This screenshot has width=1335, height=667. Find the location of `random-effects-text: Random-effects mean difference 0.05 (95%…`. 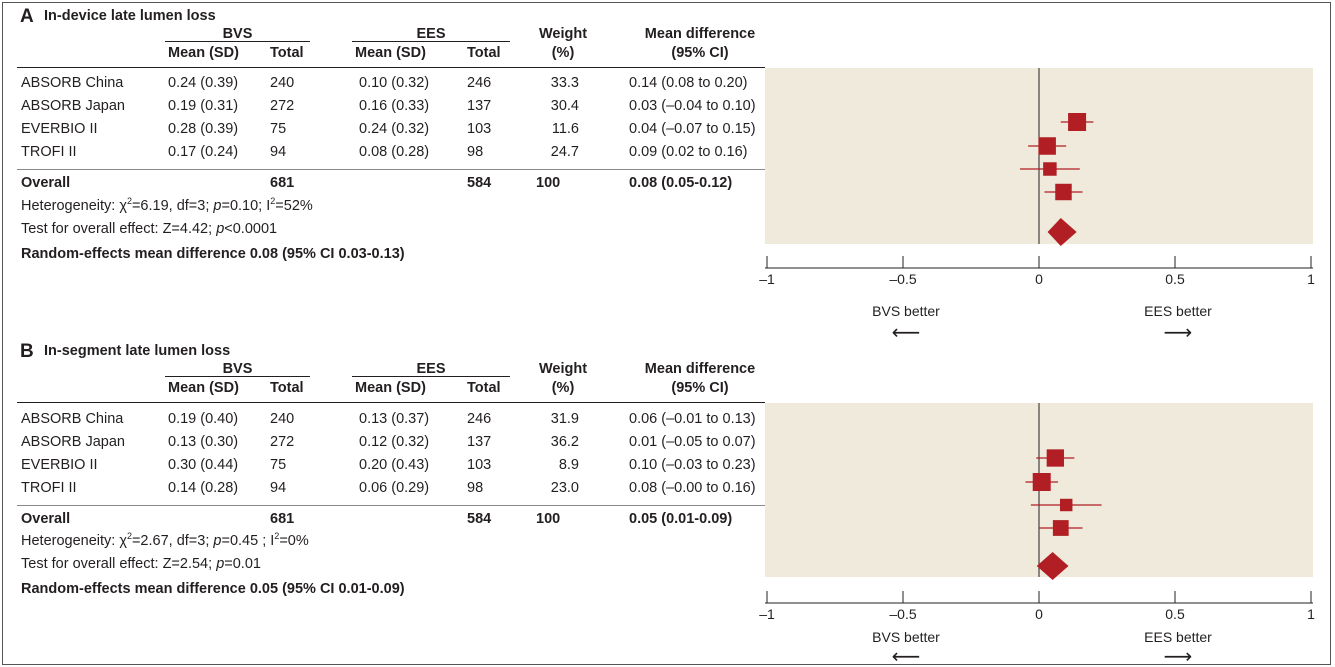

random-effects-text: Random-effects mean difference 0.05 (95%… is located at coordinates (213, 589).